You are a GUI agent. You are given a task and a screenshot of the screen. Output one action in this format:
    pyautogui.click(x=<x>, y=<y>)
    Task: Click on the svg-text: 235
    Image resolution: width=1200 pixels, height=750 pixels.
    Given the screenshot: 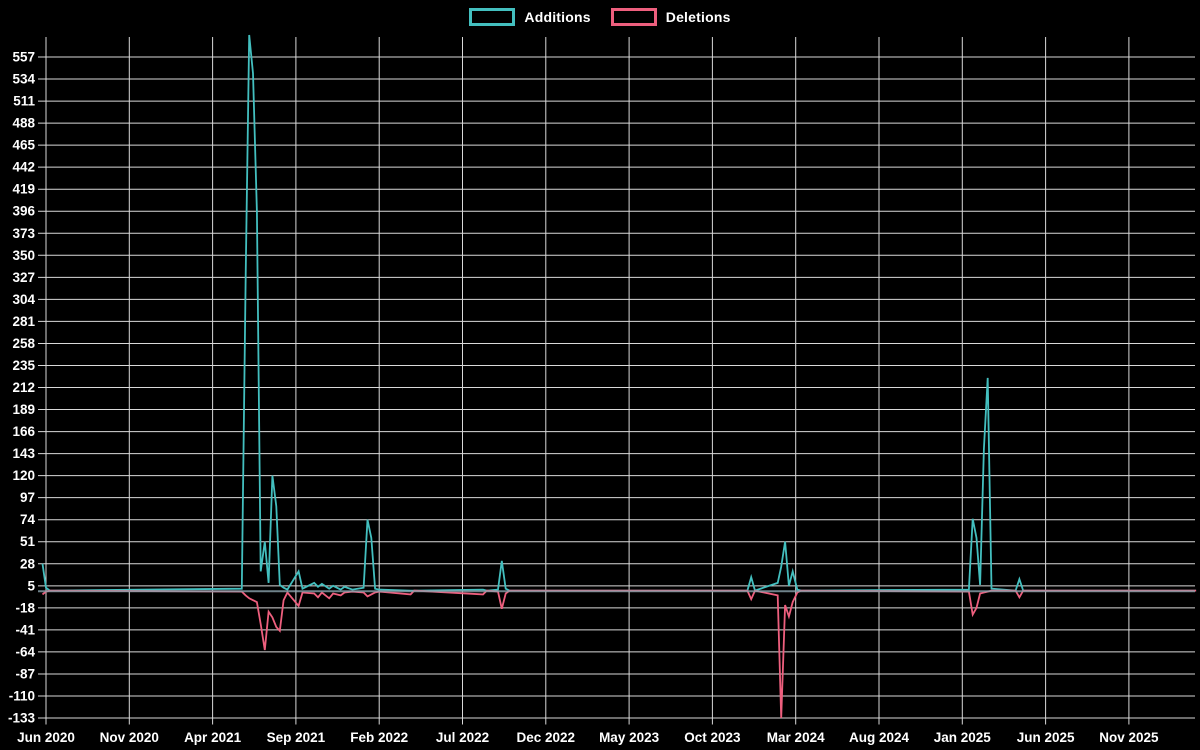 What is the action you would take?
    pyautogui.click(x=23, y=365)
    